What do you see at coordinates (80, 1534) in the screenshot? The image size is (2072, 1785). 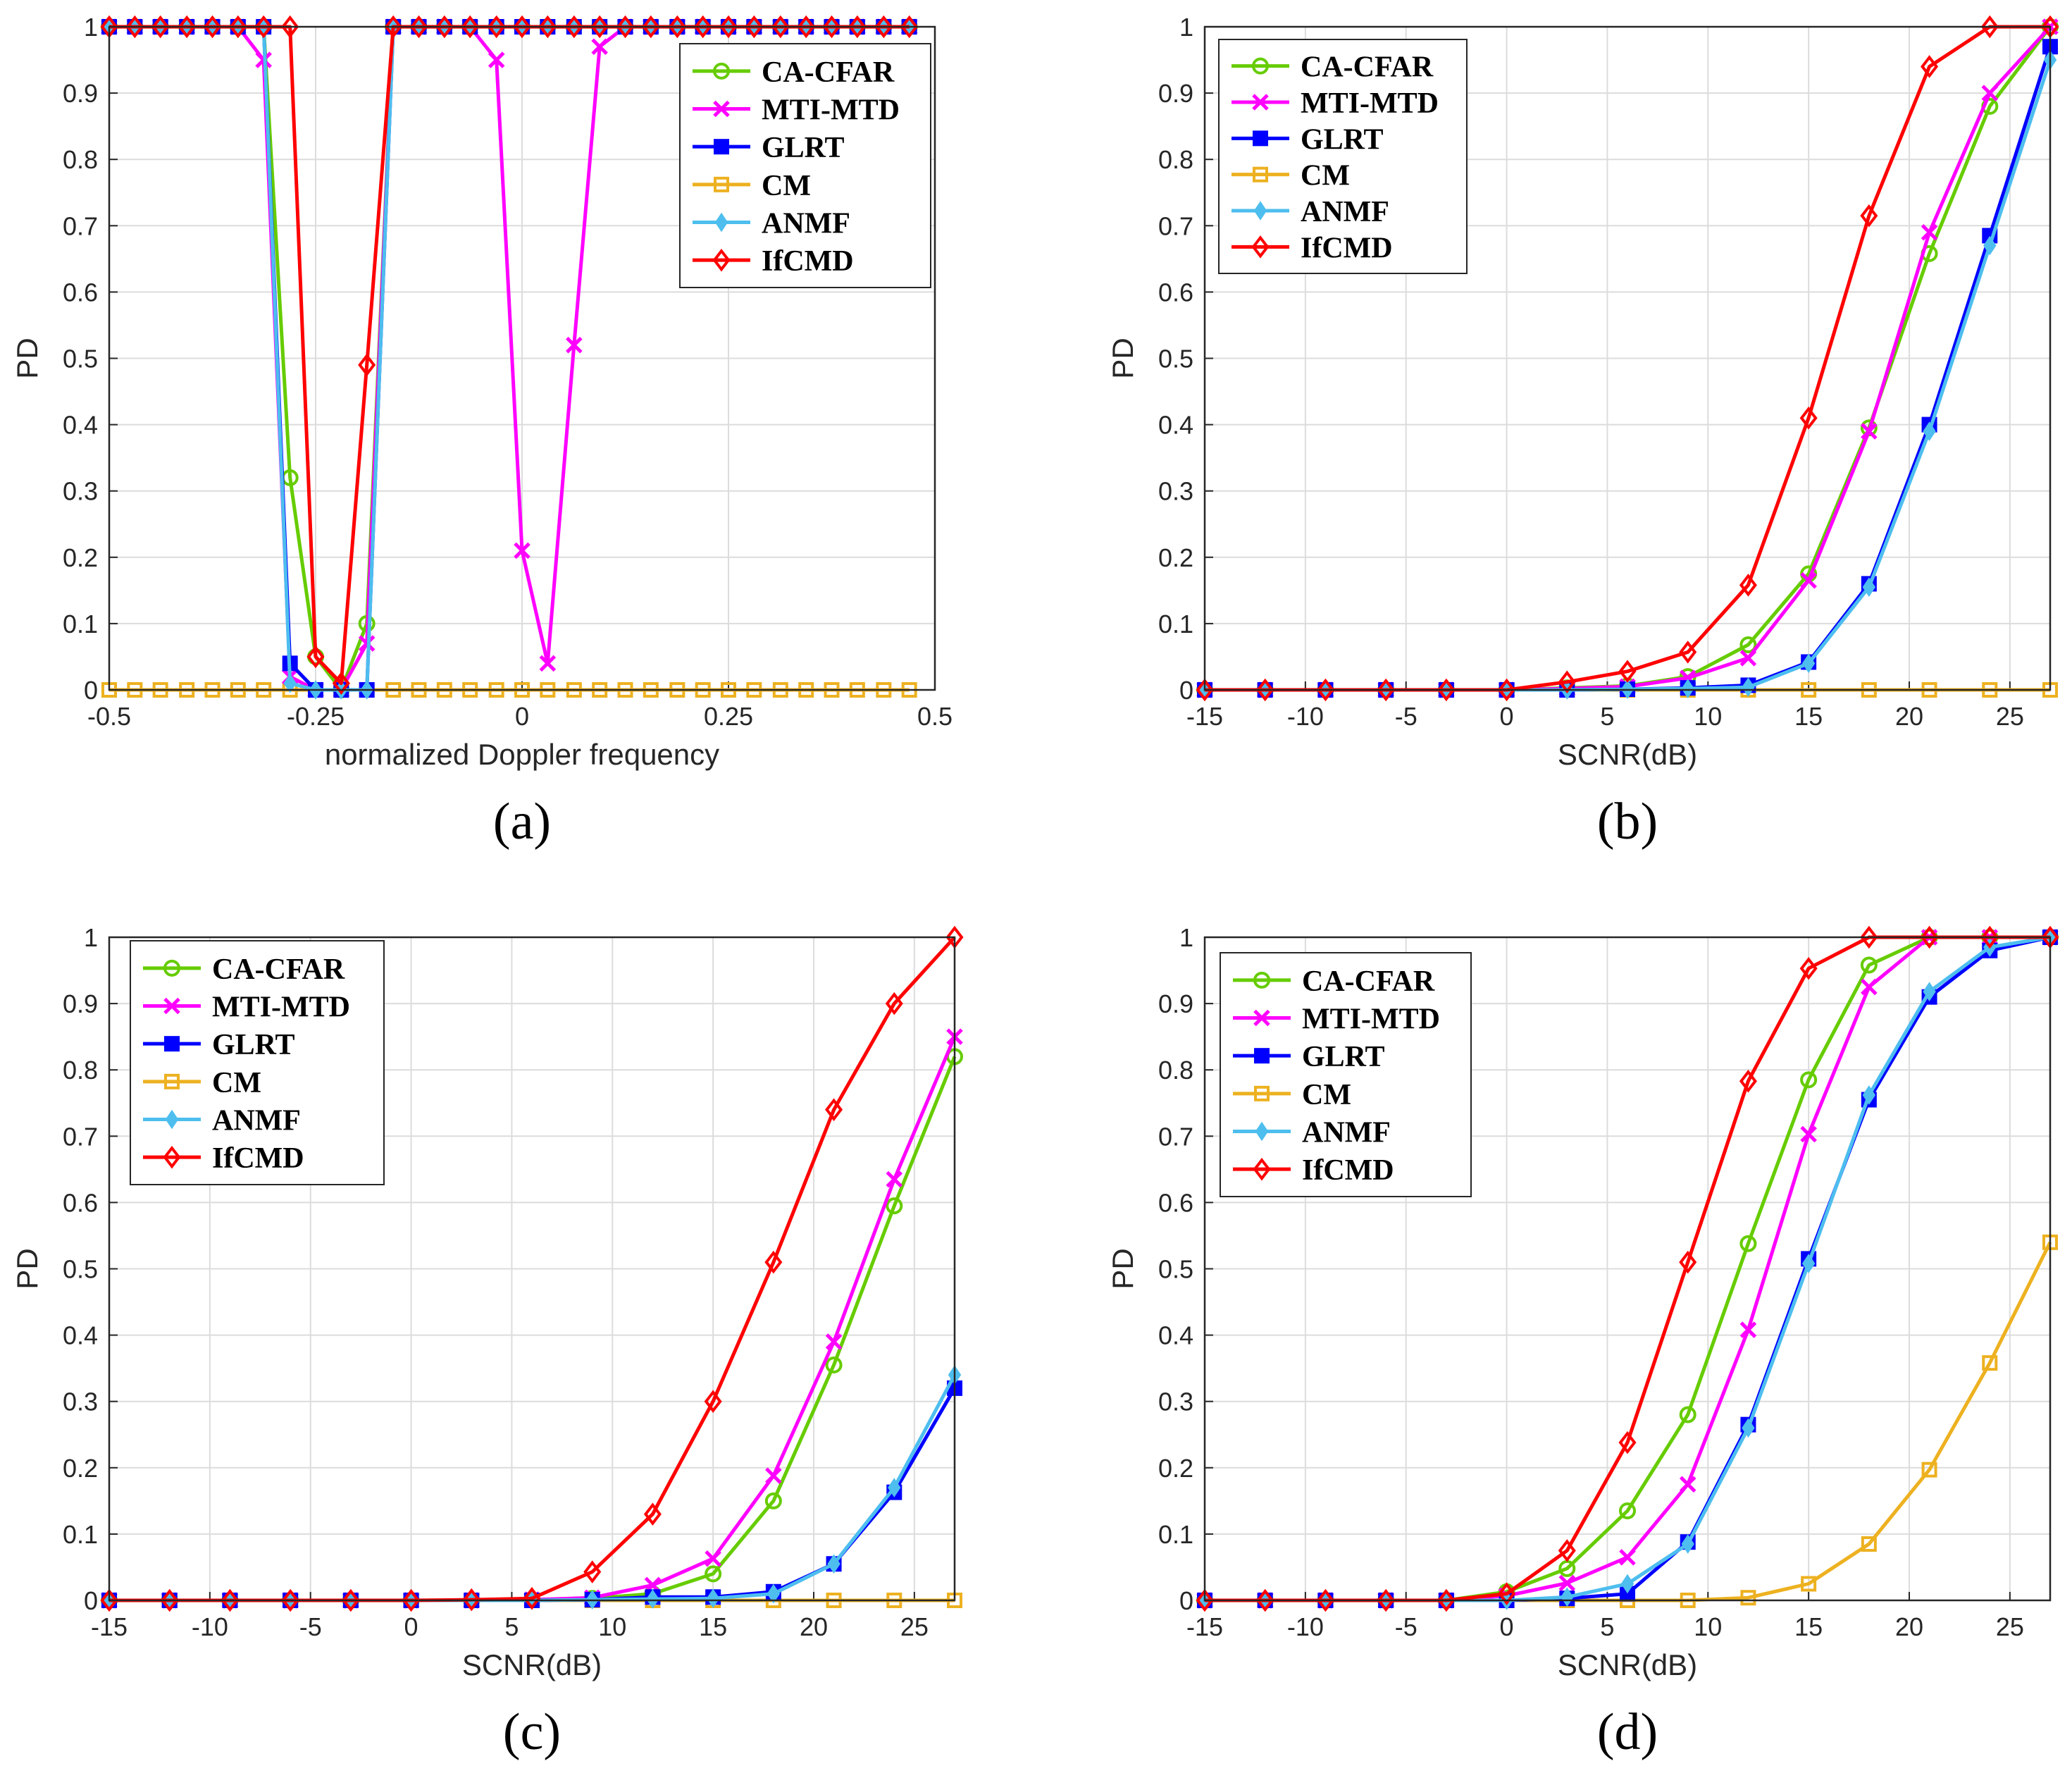 I see `y-tick-label: 0.1` at bounding box center [80, 1534].